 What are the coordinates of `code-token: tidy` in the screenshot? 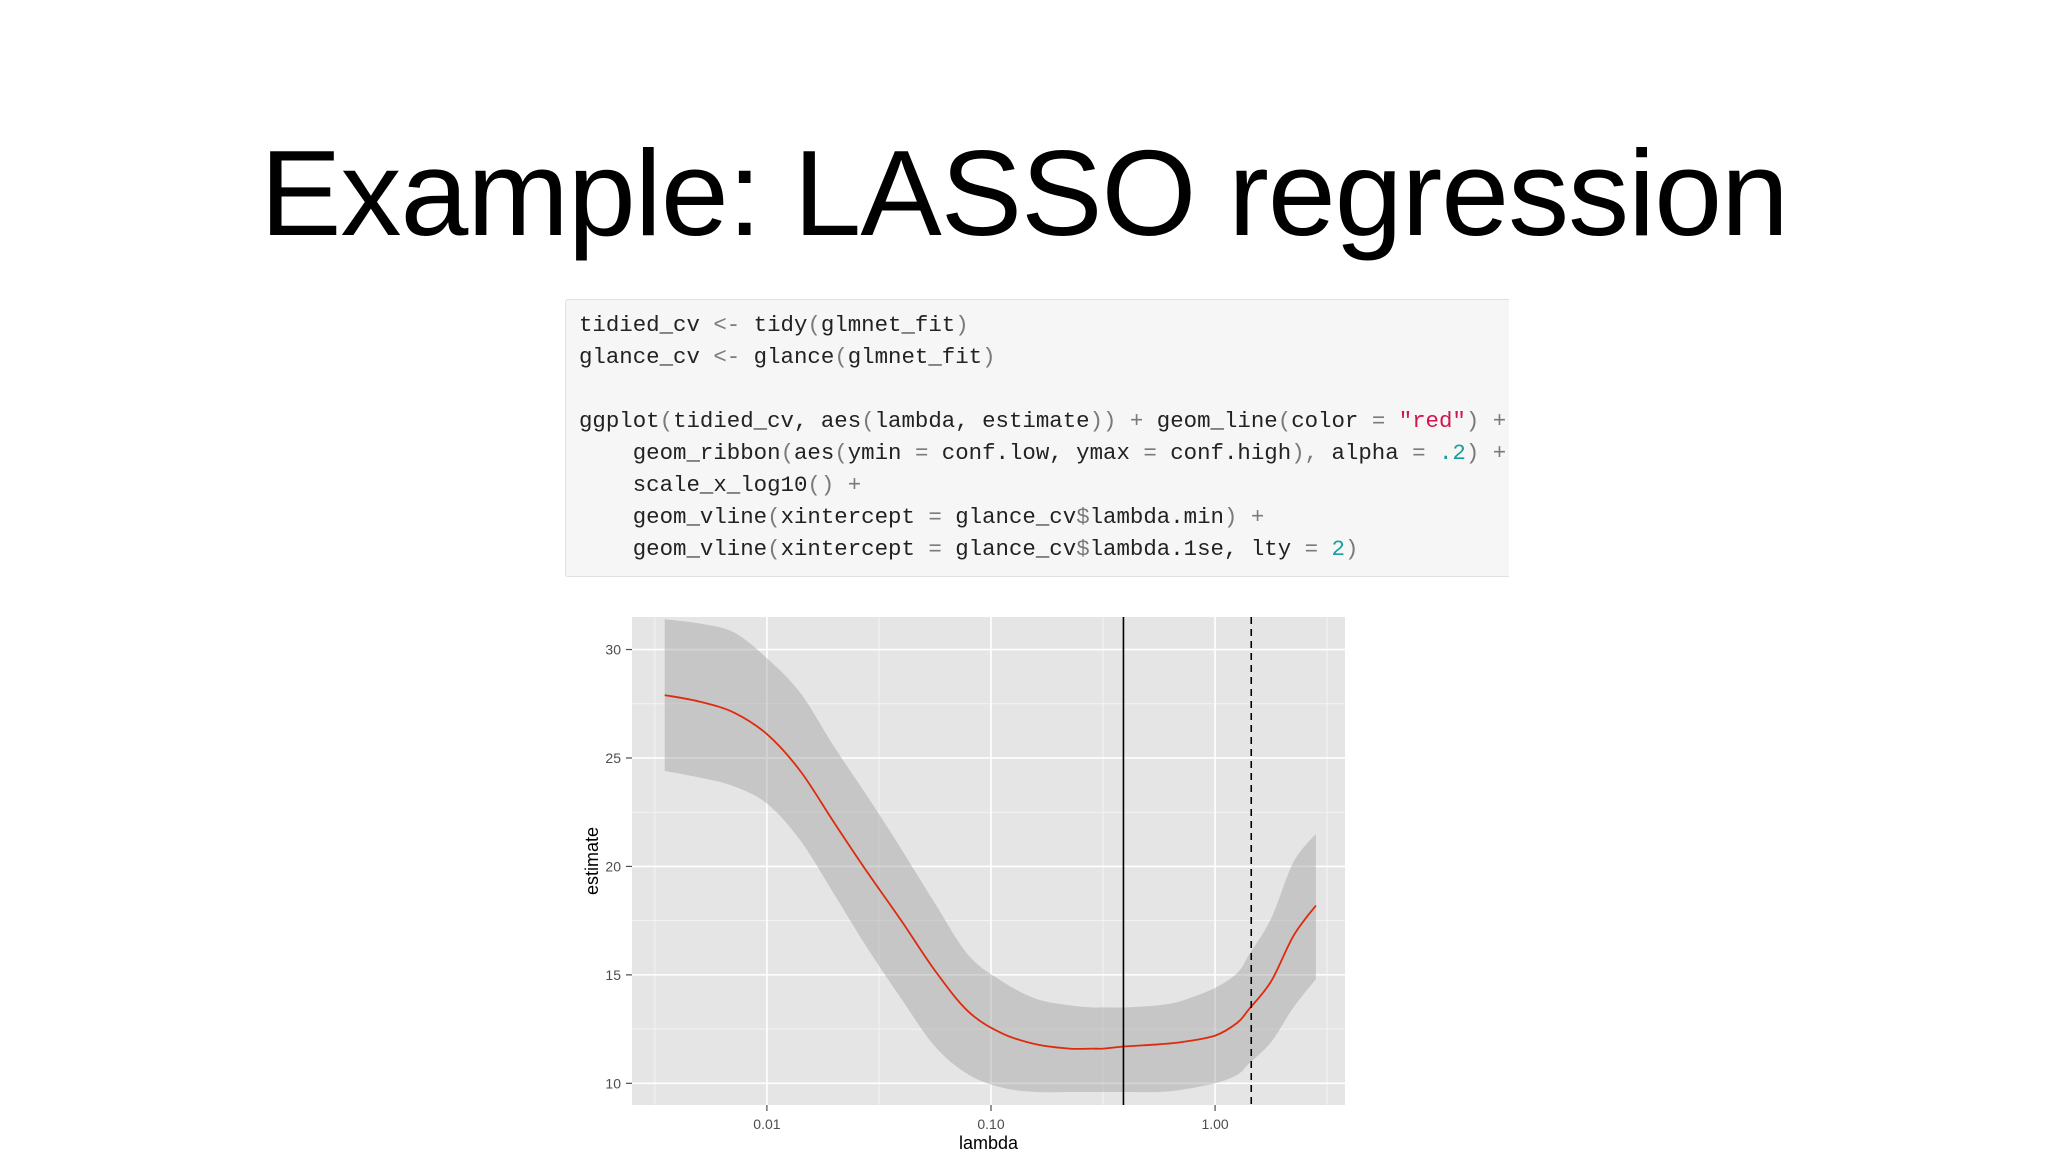 It's located at (774, 325).